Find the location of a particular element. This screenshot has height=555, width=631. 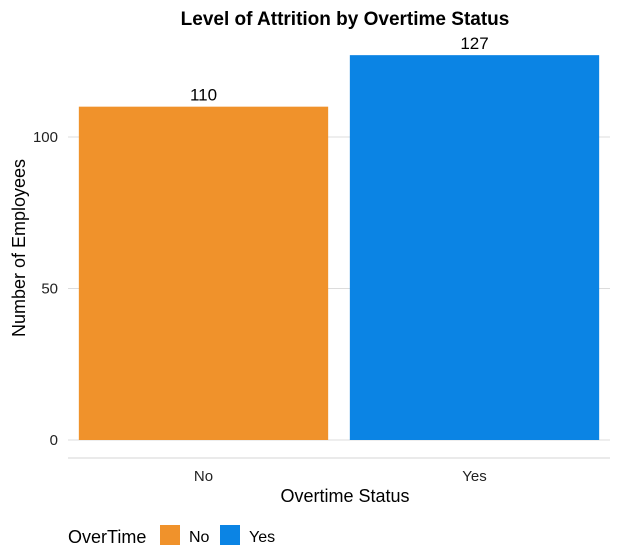

legend-label-yes: Yes is located at coordinates (262, 537).